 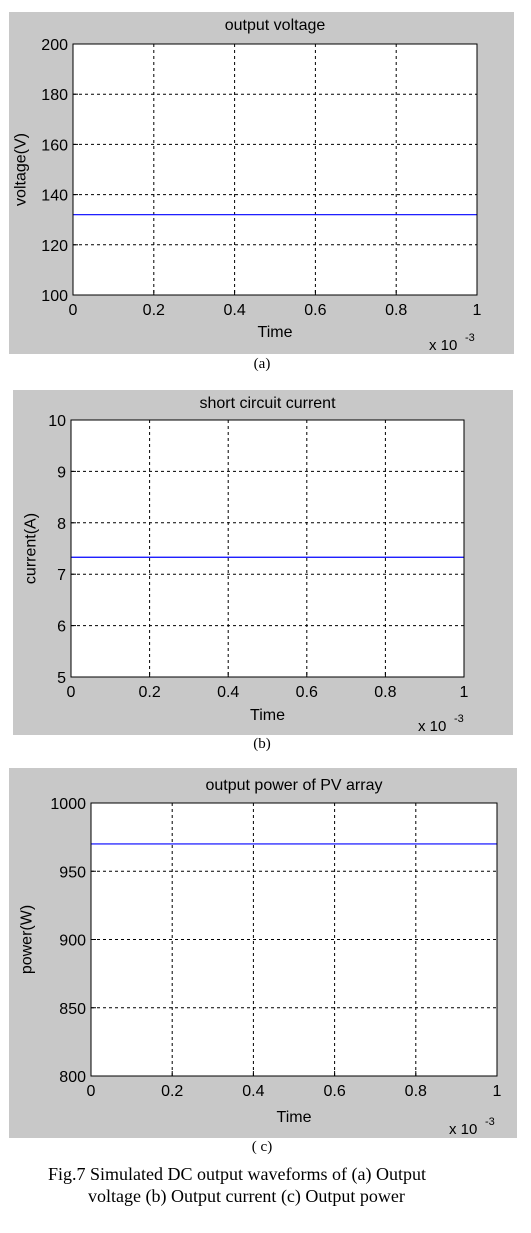 What do you see at coordinates (71, 692) in the screenshot?
I see `chart-1-x-tick-label: 0` at bounding box center [71, 692].